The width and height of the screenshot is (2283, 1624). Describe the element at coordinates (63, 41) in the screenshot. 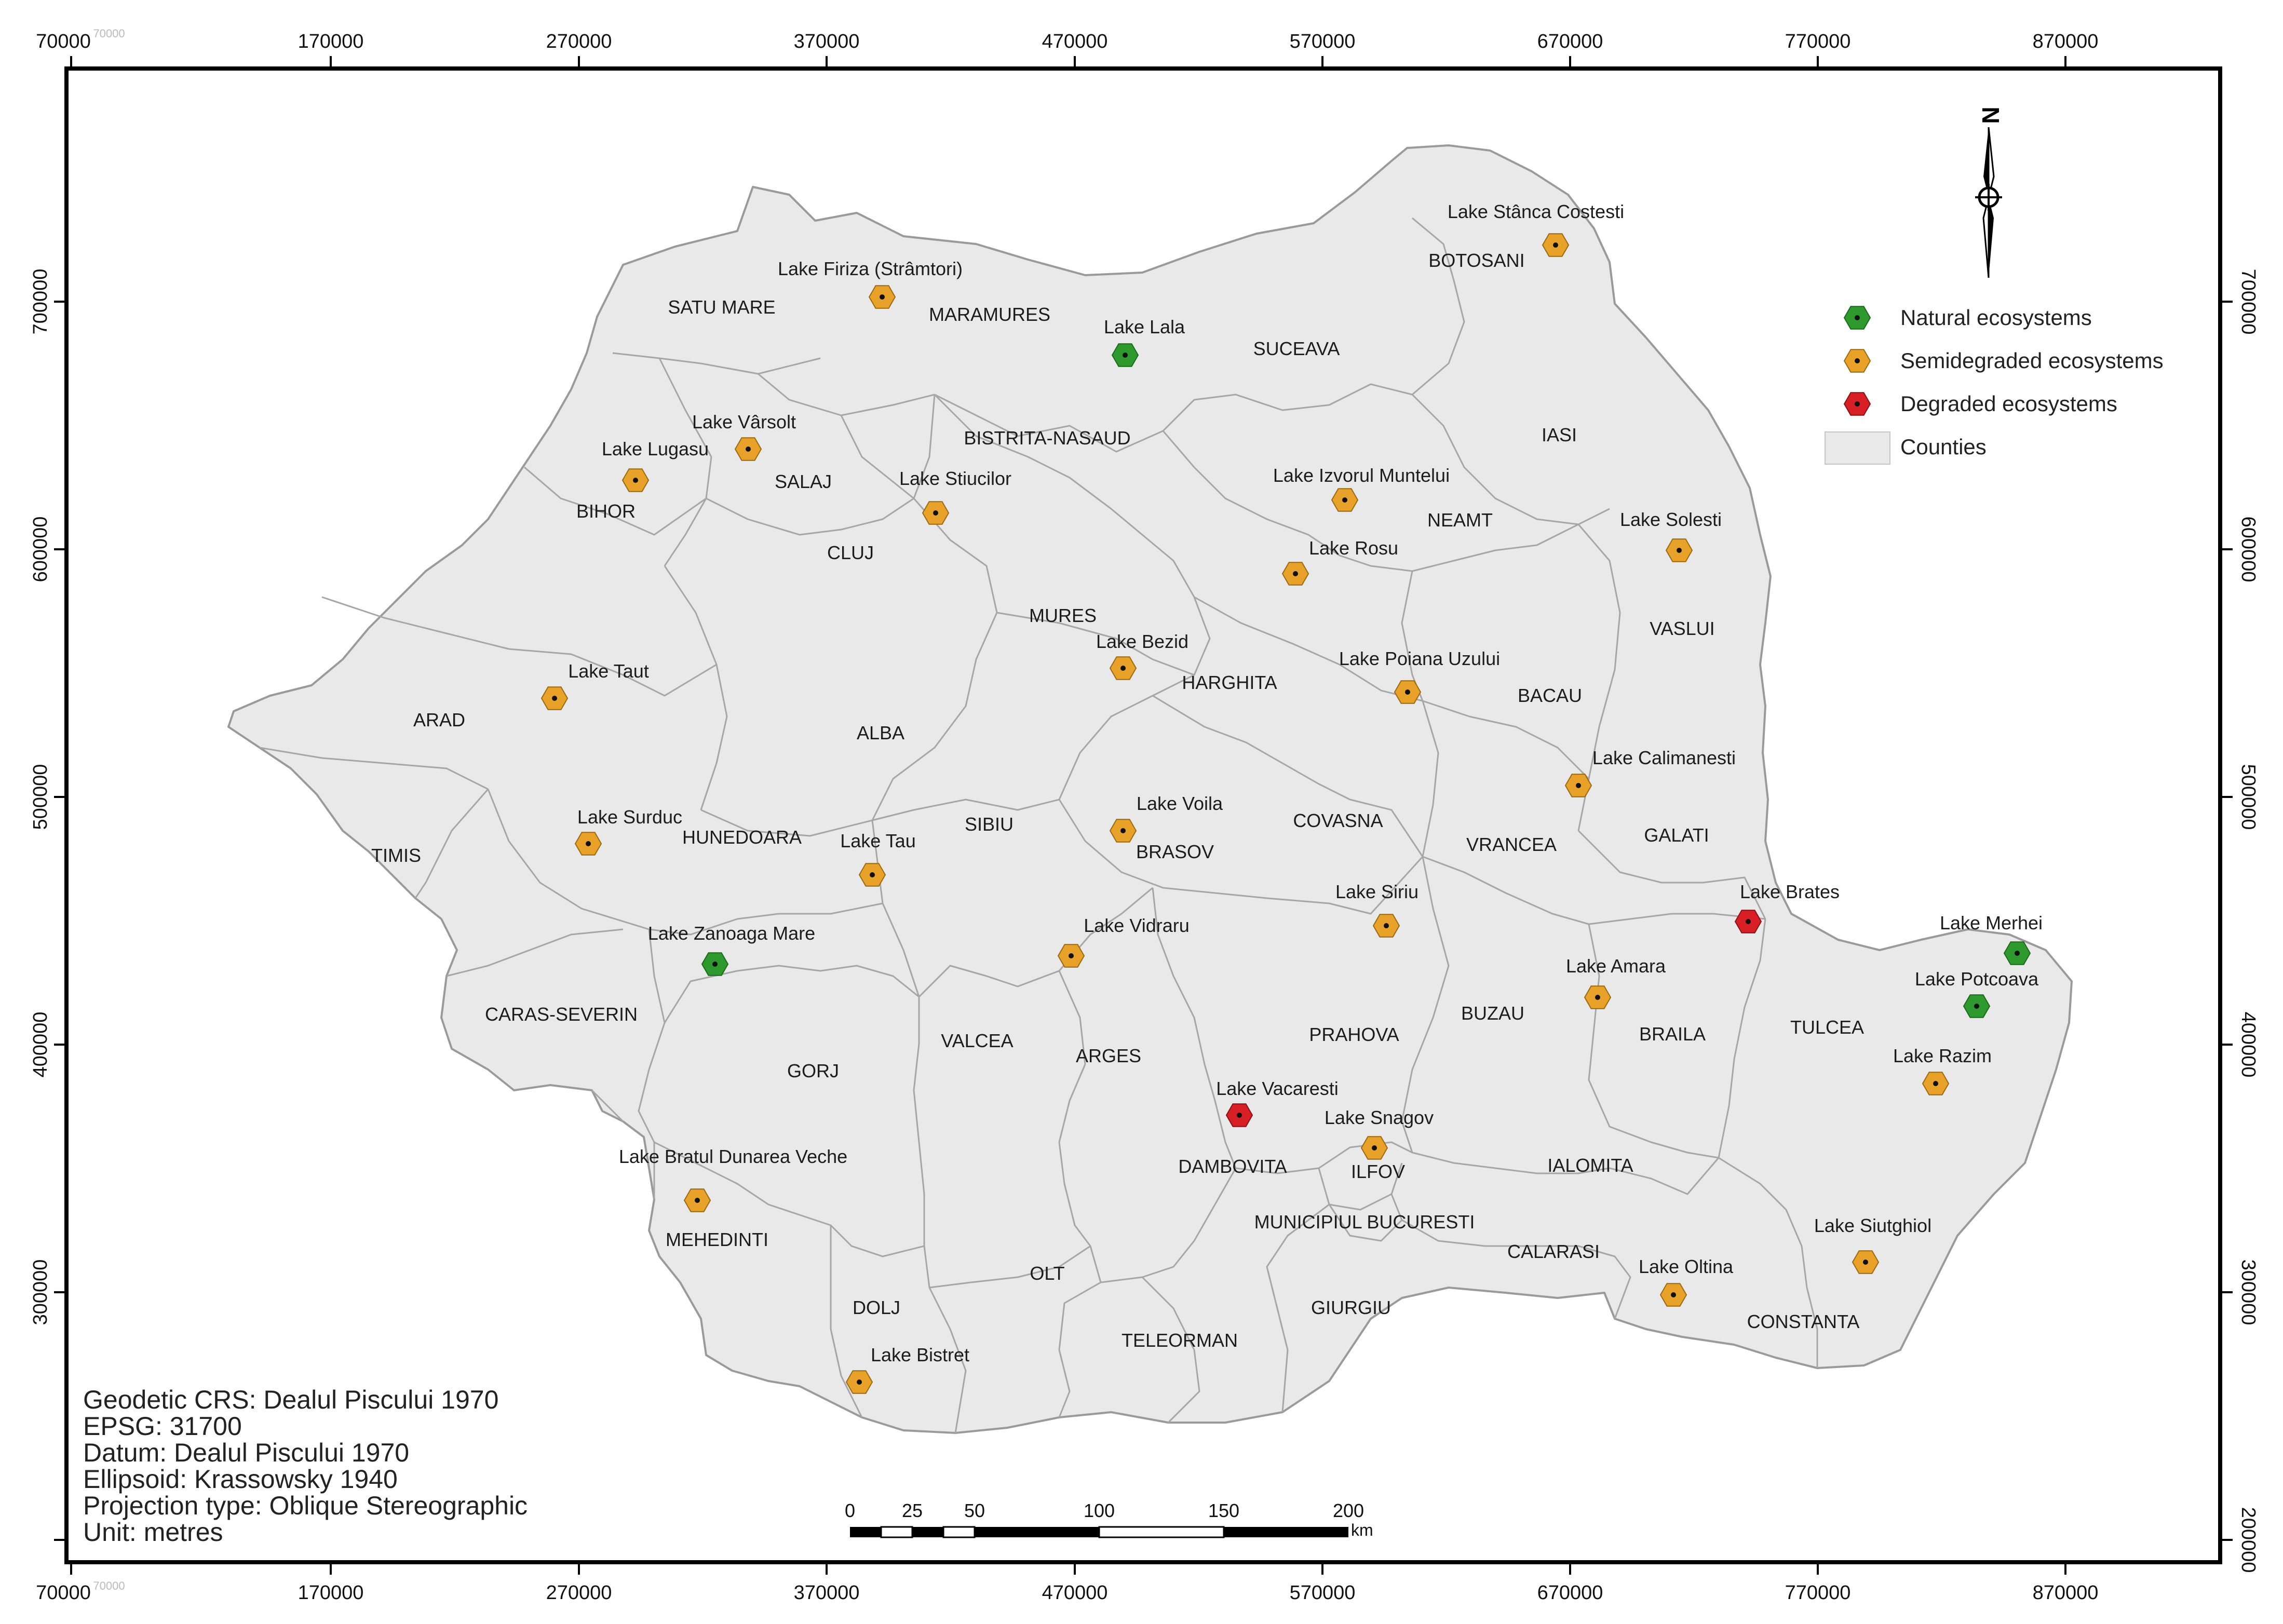

I see `x-tick-label-top: 70000` at that location.